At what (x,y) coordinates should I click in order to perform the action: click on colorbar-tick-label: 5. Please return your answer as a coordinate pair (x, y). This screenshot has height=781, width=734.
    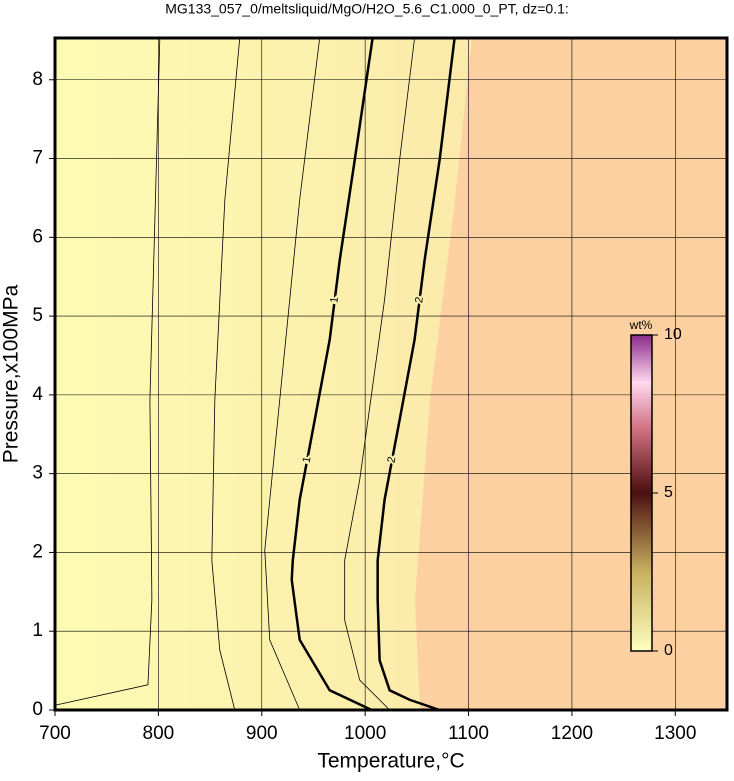
    Looking at the image, I should click on (668, 492).